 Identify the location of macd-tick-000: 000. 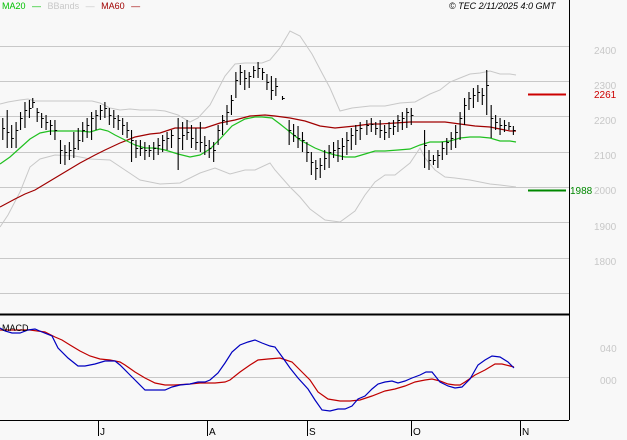
(608, 381).